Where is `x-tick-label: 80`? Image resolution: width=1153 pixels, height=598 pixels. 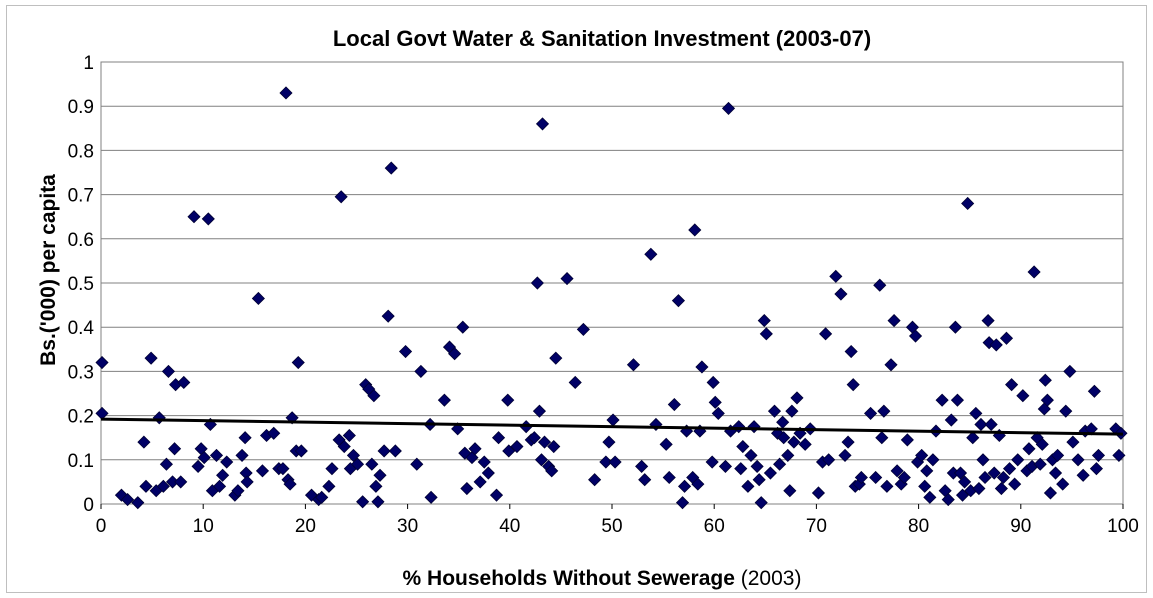
x-tick-label: 80 is located at coordinates (918, 526).